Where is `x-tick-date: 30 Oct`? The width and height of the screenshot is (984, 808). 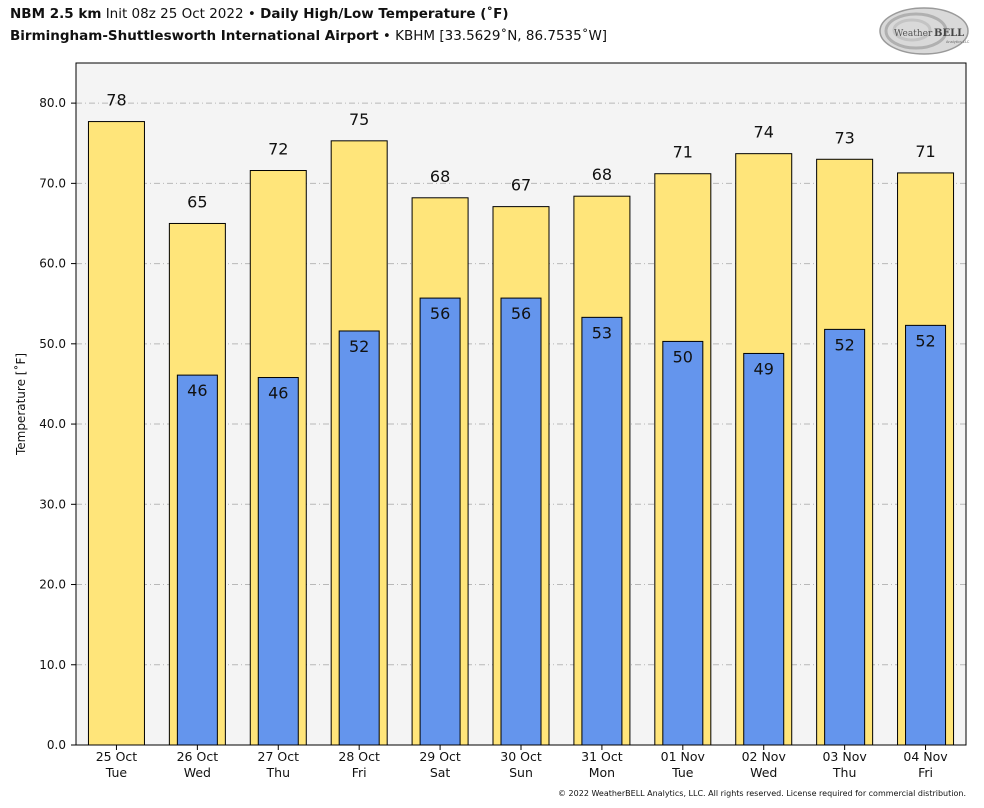 x-tick-date: 30 Oct is located at coordinates (521, 756).